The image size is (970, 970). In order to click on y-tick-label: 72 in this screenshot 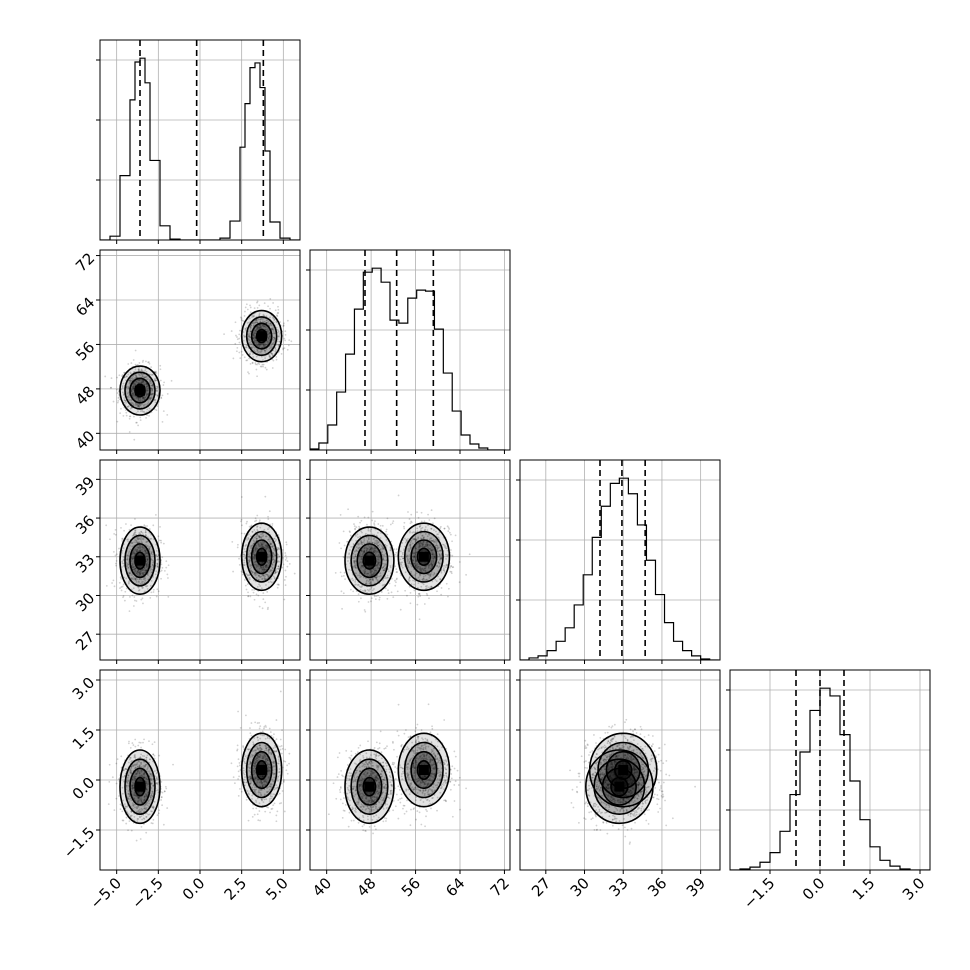, I will do `click(85, 262)`.